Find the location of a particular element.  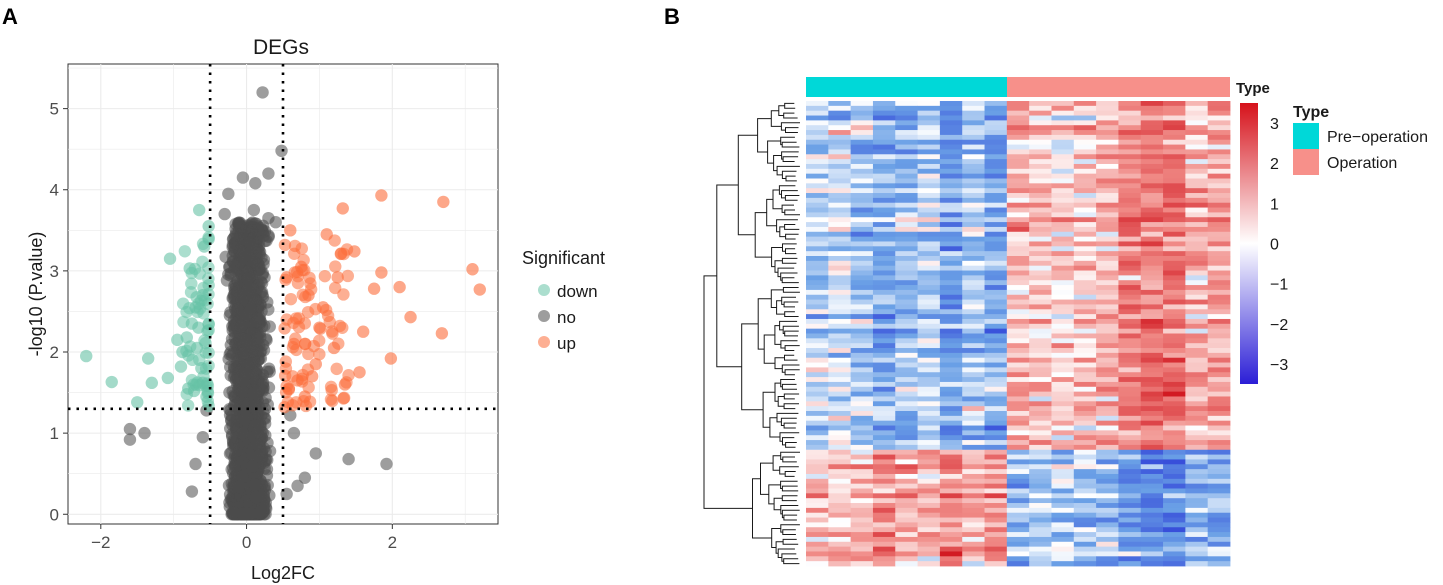

color-scale-tick-label: 2 is located at coordinates (1274, 164).